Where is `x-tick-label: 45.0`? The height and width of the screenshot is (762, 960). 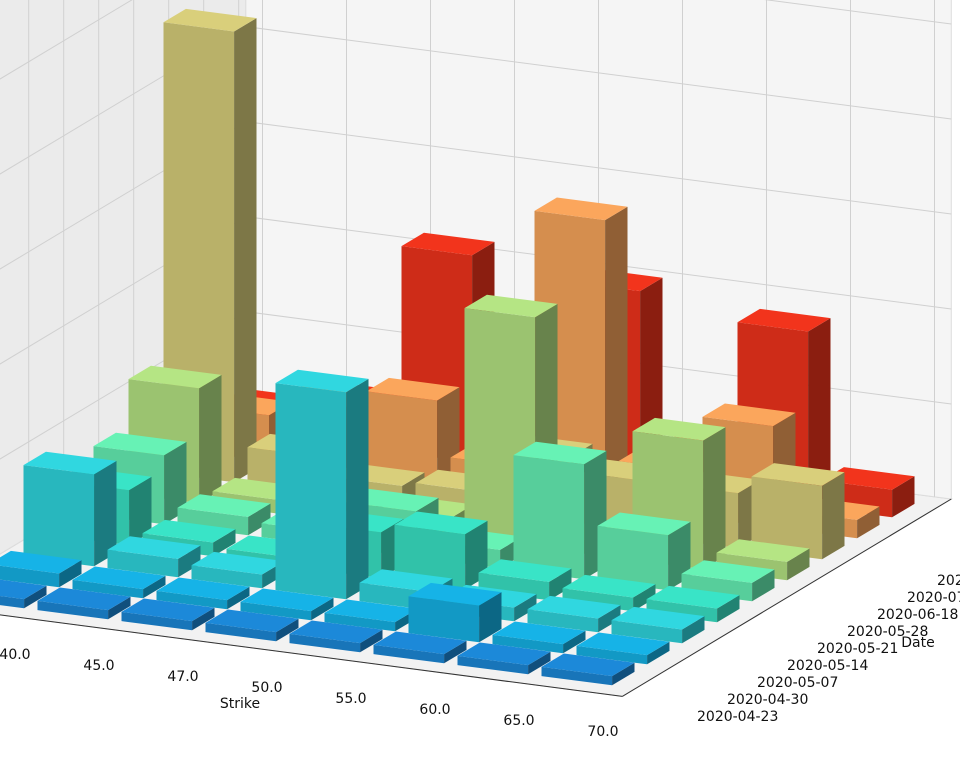 x-tick-label: 45.0 is located at coordinates (98, 666).